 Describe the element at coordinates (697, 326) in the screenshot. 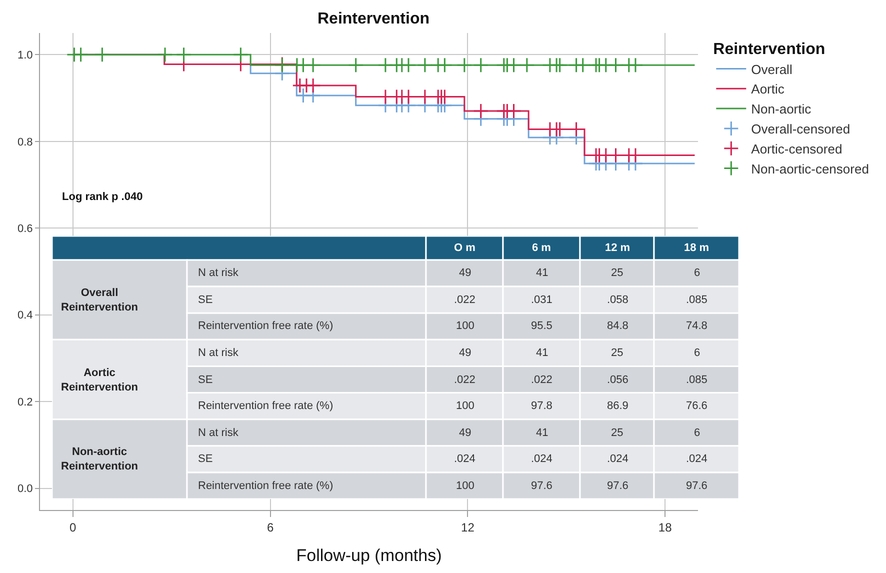

I see `text: 74.8` at that location.